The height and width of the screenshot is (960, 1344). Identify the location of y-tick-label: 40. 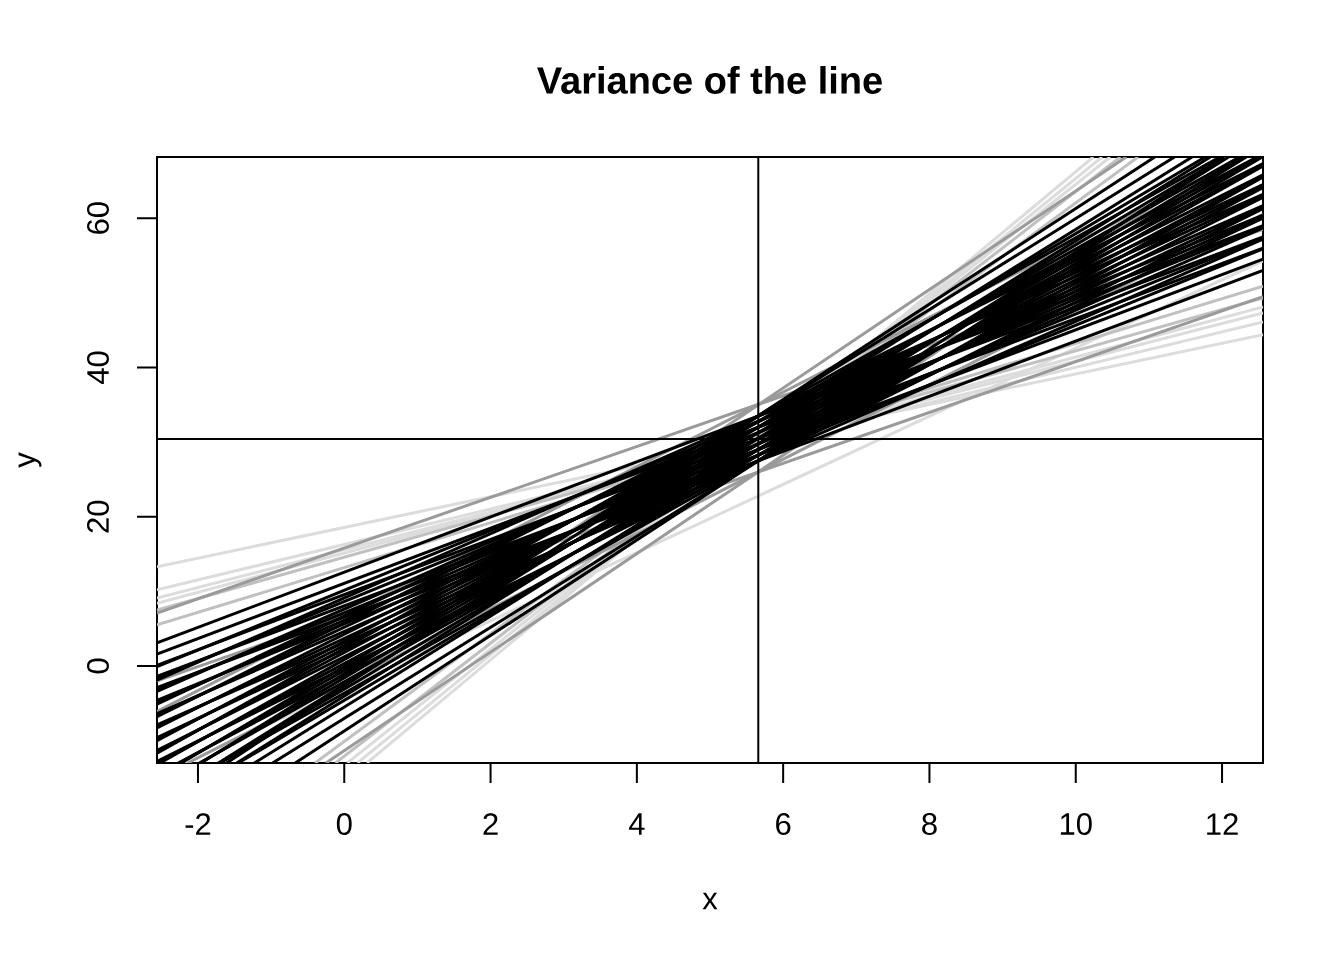
(98, 367).